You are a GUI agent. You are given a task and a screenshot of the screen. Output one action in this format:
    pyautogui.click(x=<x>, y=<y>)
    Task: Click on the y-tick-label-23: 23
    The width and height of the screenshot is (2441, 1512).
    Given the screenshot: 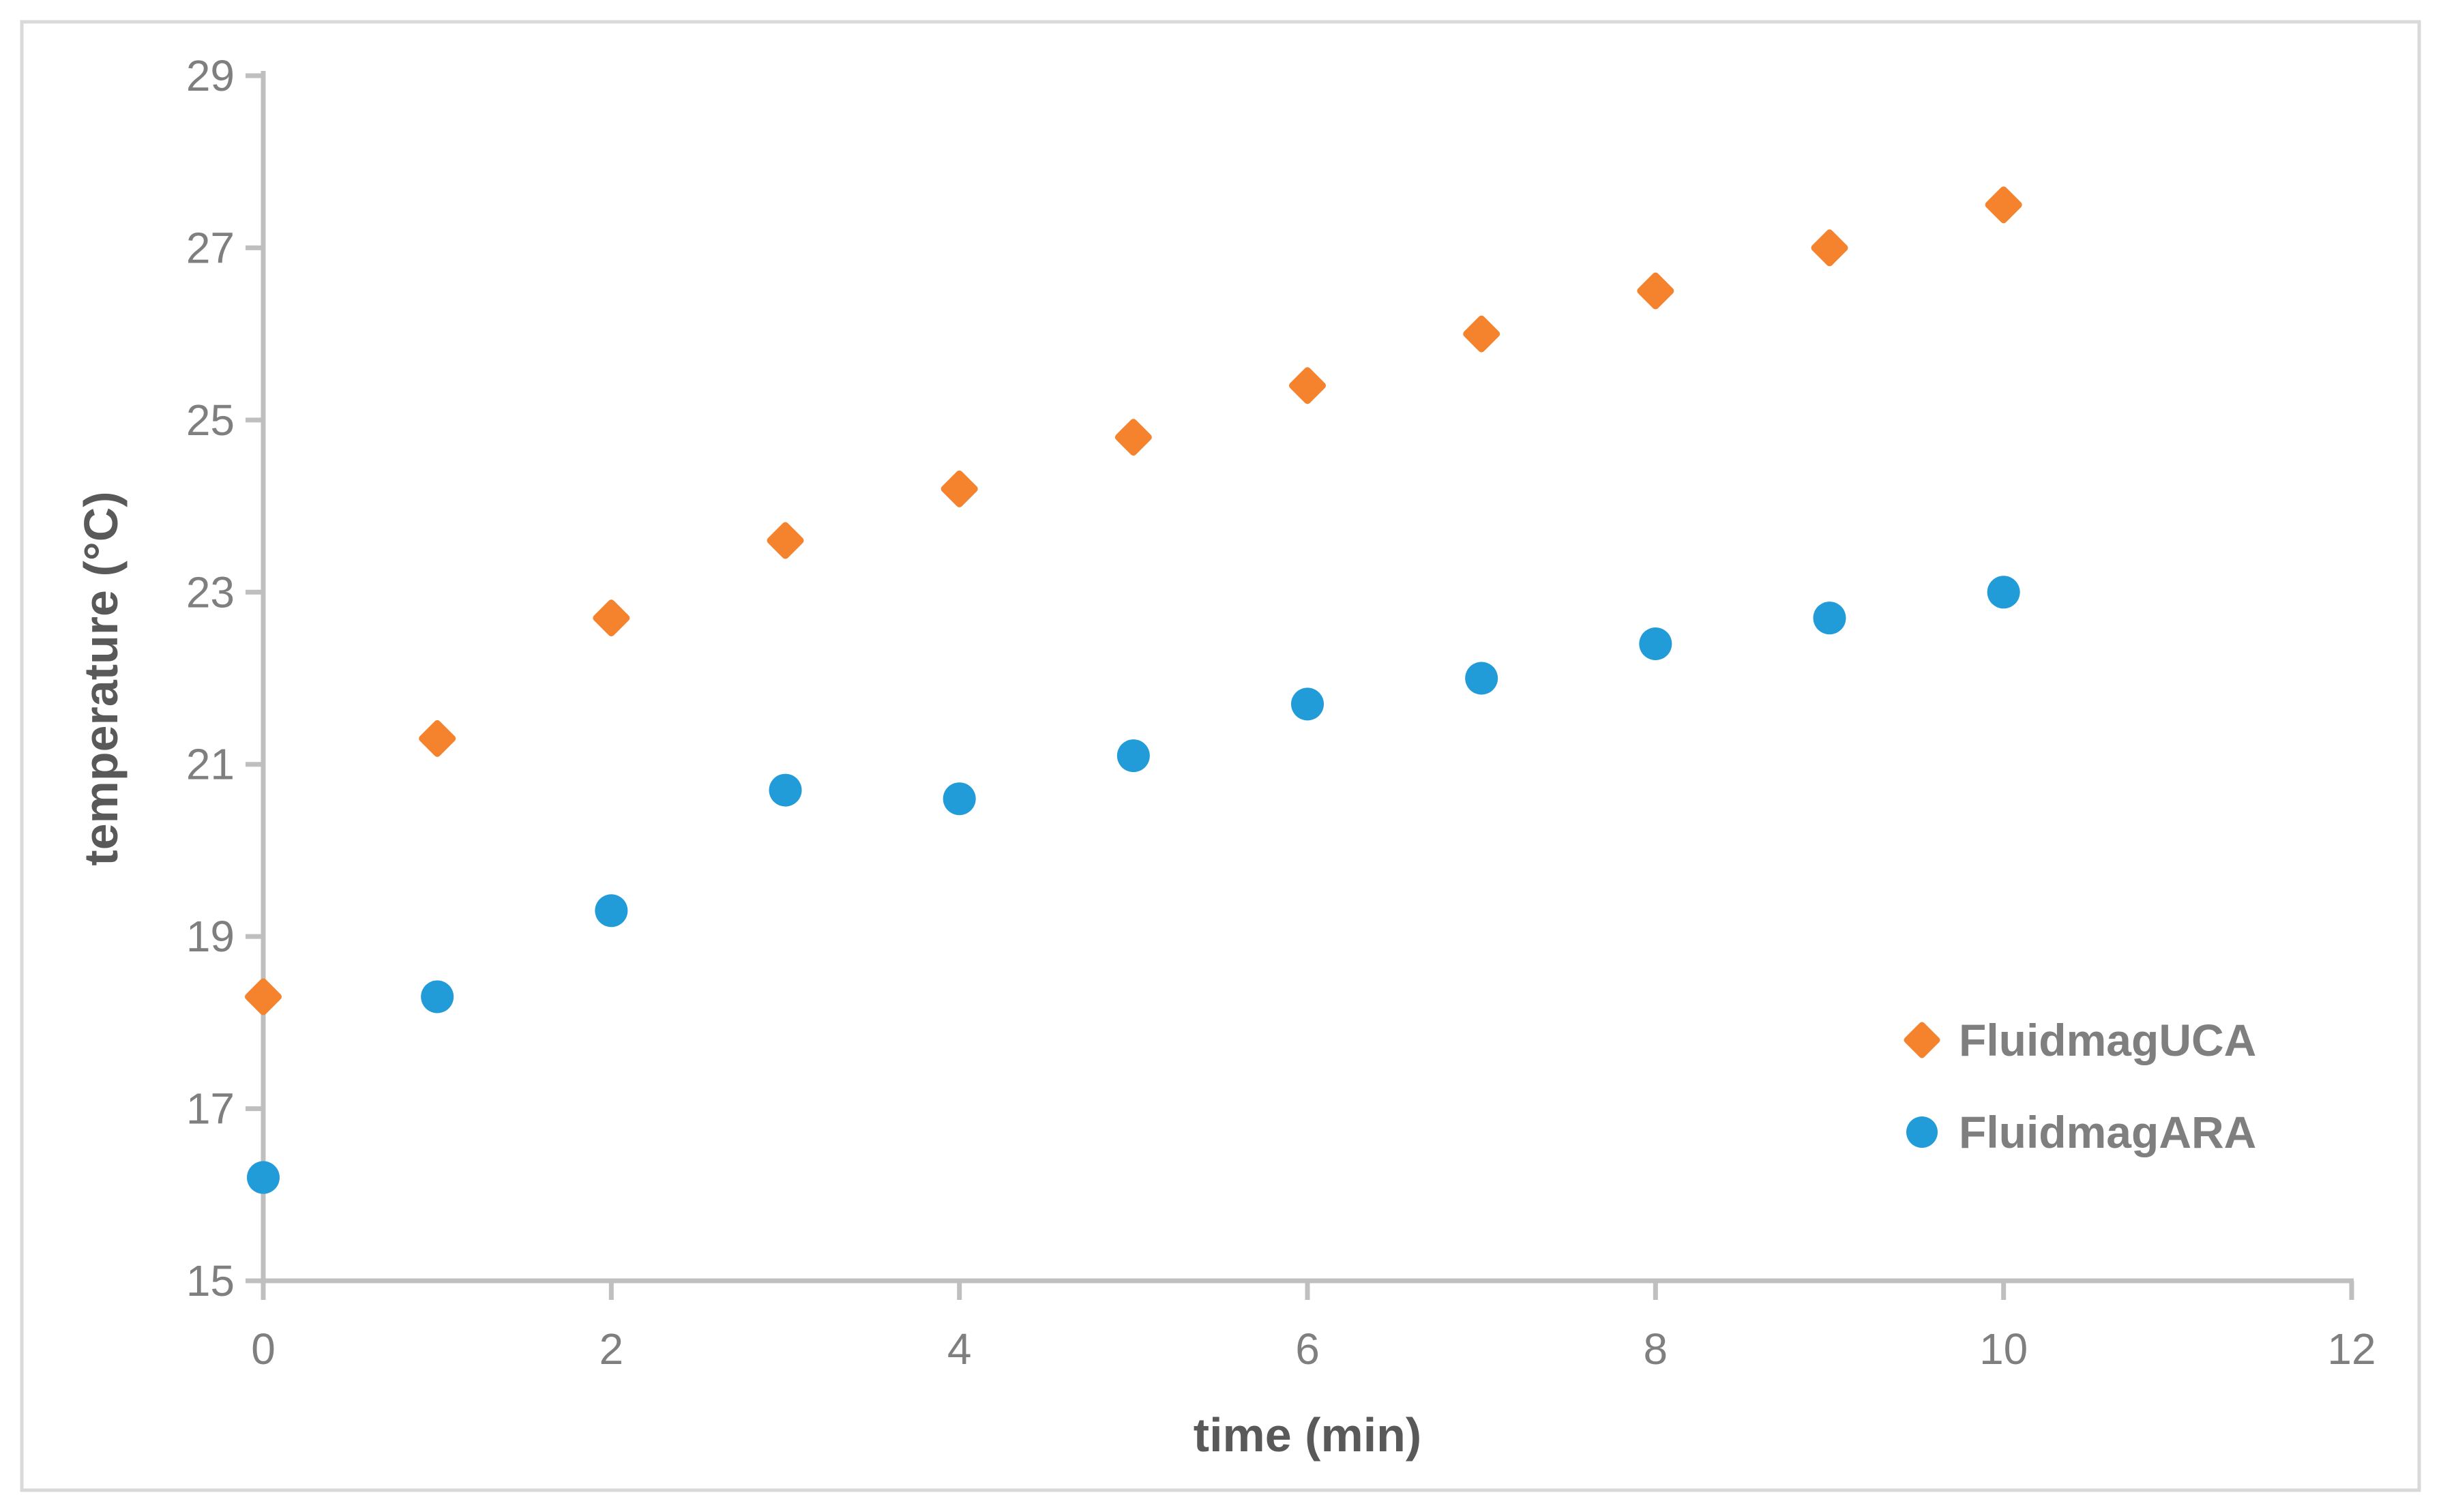 What is the action you would take?
    pyautogui.click(x=210, y=592)
    